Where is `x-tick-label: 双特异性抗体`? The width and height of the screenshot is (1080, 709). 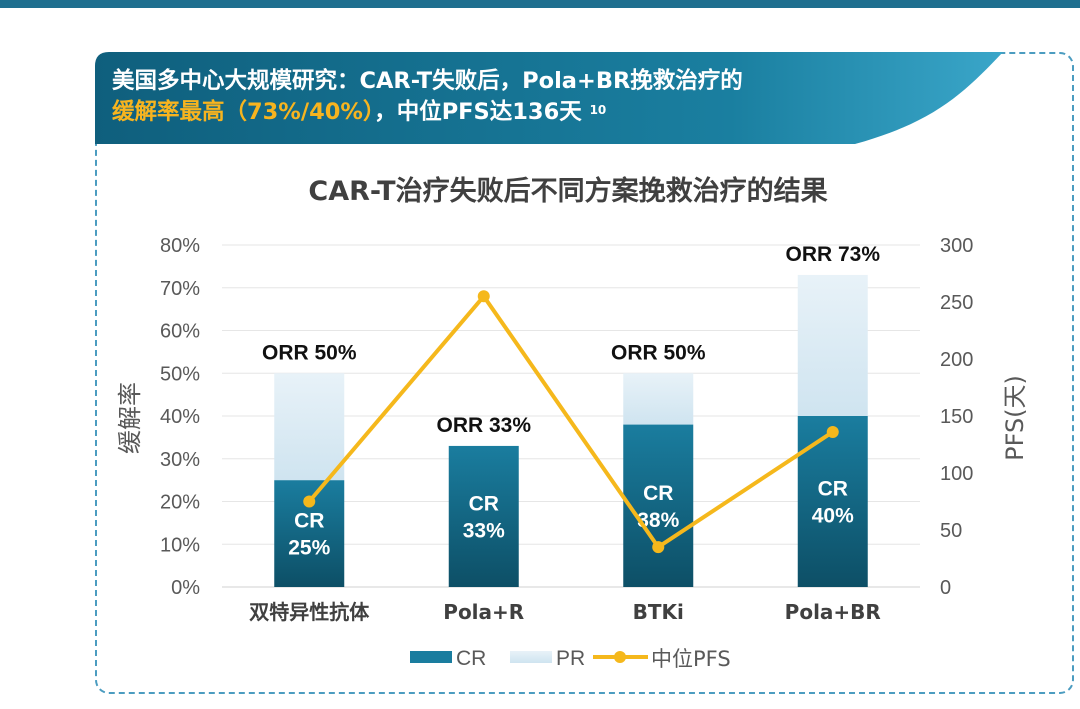
x-tick-label: 双特异性抗体 is located at coordinates (309, 612).